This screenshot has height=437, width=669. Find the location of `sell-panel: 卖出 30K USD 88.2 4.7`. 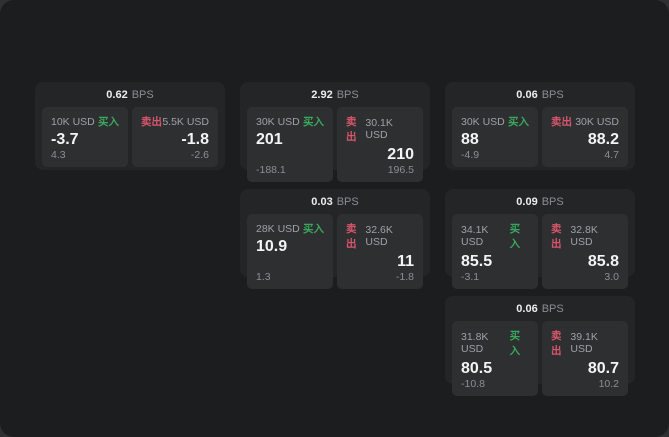

sell-panel: 卖出 30K USD 88.2 4.7 is located at coordinates (585, 137).